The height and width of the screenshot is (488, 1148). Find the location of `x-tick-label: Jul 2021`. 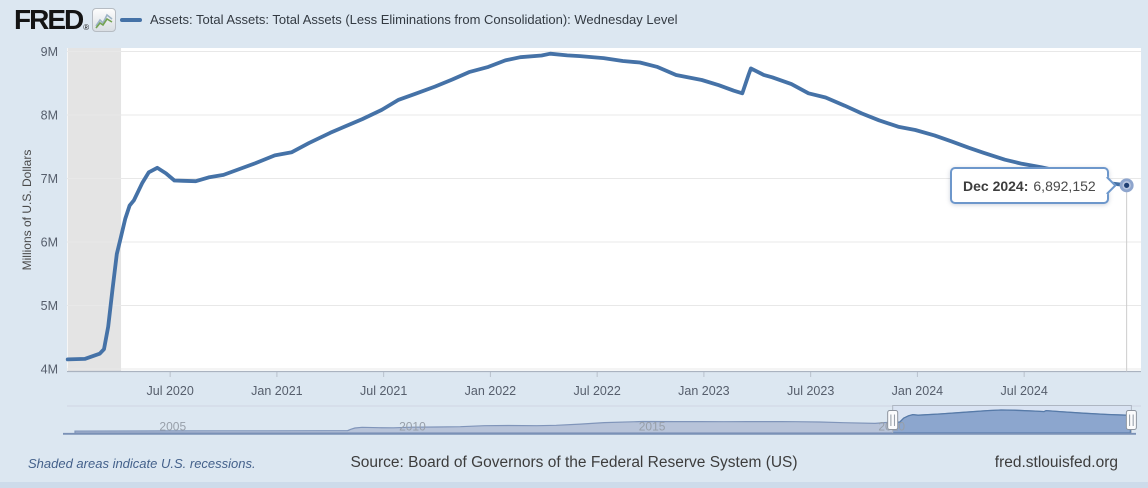

x-tick-label: Jul 2021 is located at coordinates (383, 391).